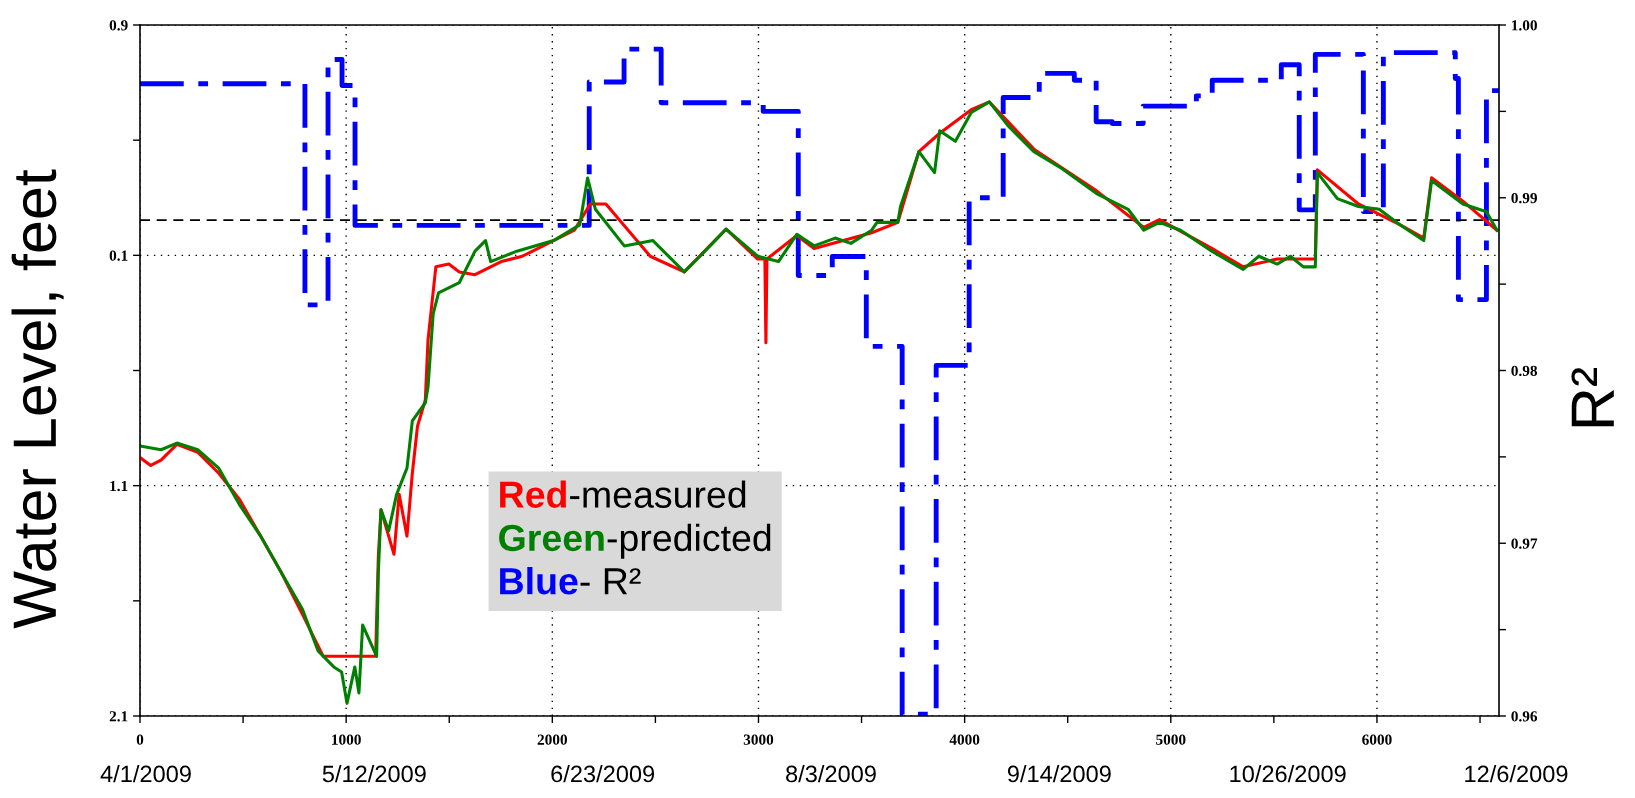 The image size is (1635, 798). Describe the element at coordinates (635, 541) in the screenshot. I see `text: Green-predicted` at that location.